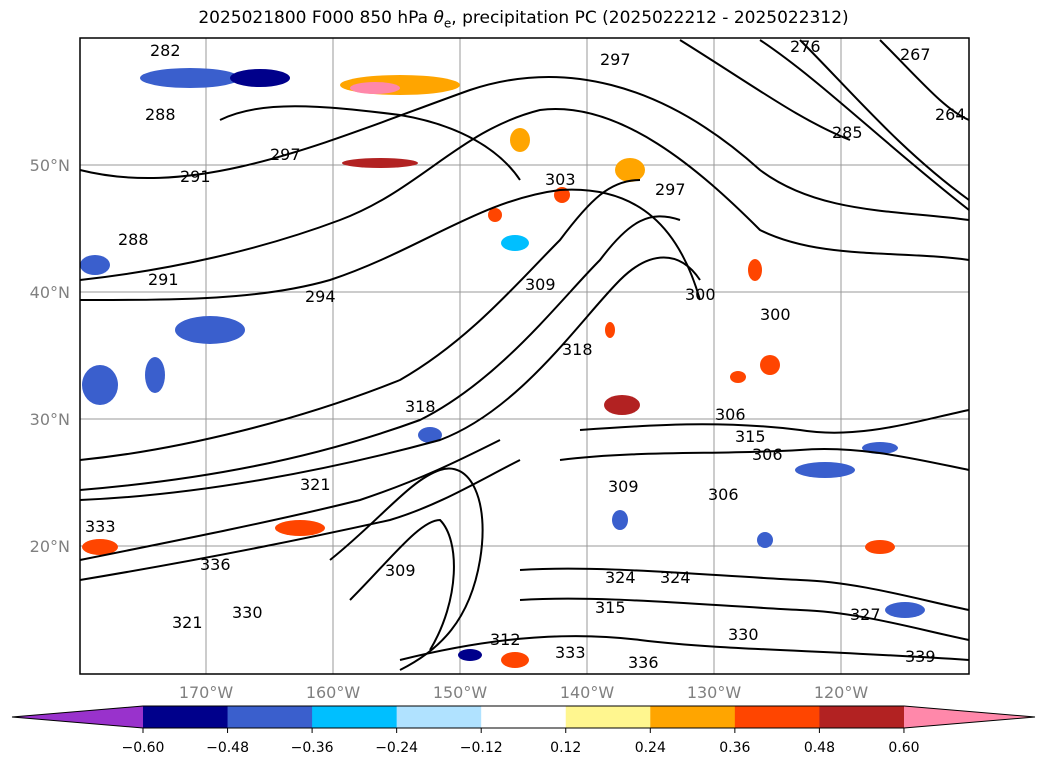 This screenshot has width=1047, height=767. I want to click on lat-label: 50°N, so click(50, 165).